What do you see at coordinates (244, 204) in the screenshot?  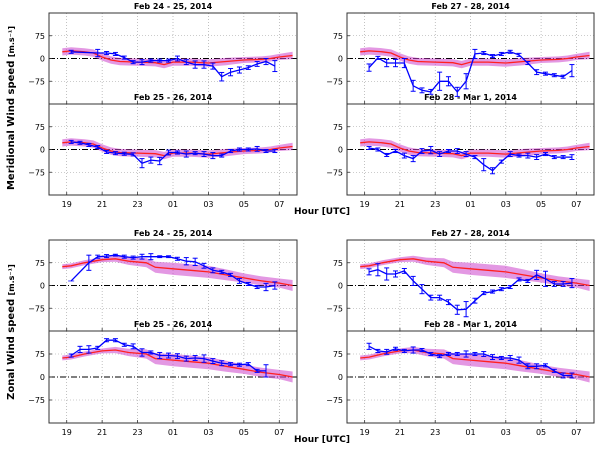 I see `x-tick-label: 05` at bounding box center [244, 204].